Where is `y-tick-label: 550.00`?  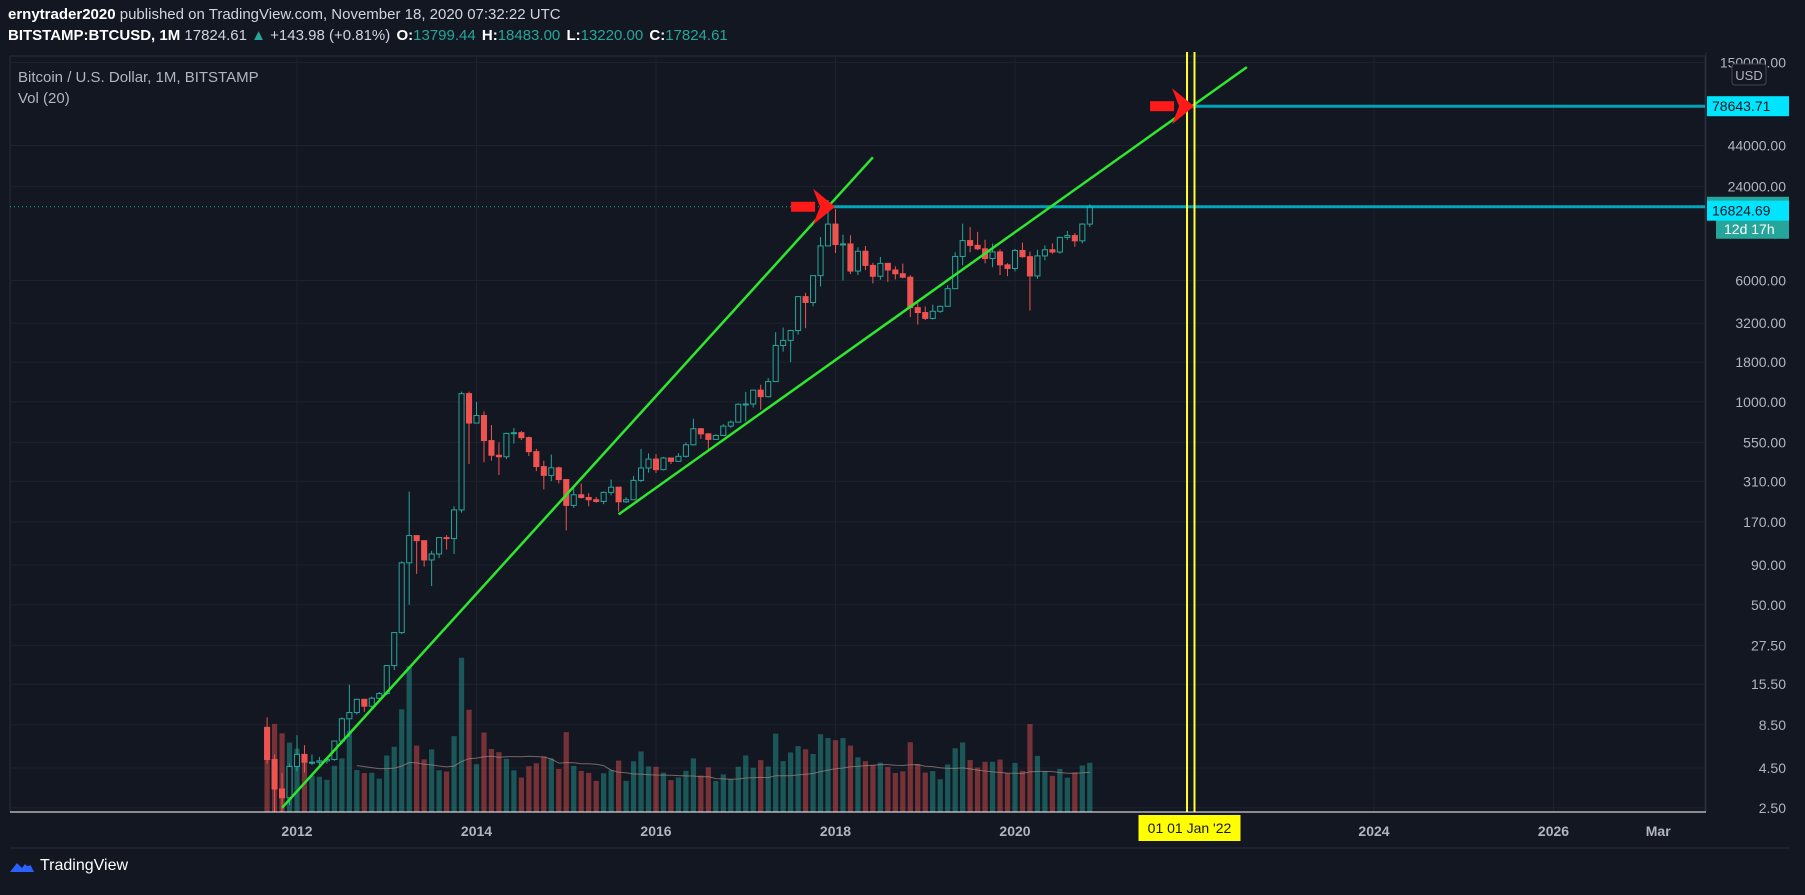 y-tick-label: 550.00 is located at coordinates (1764, 442).